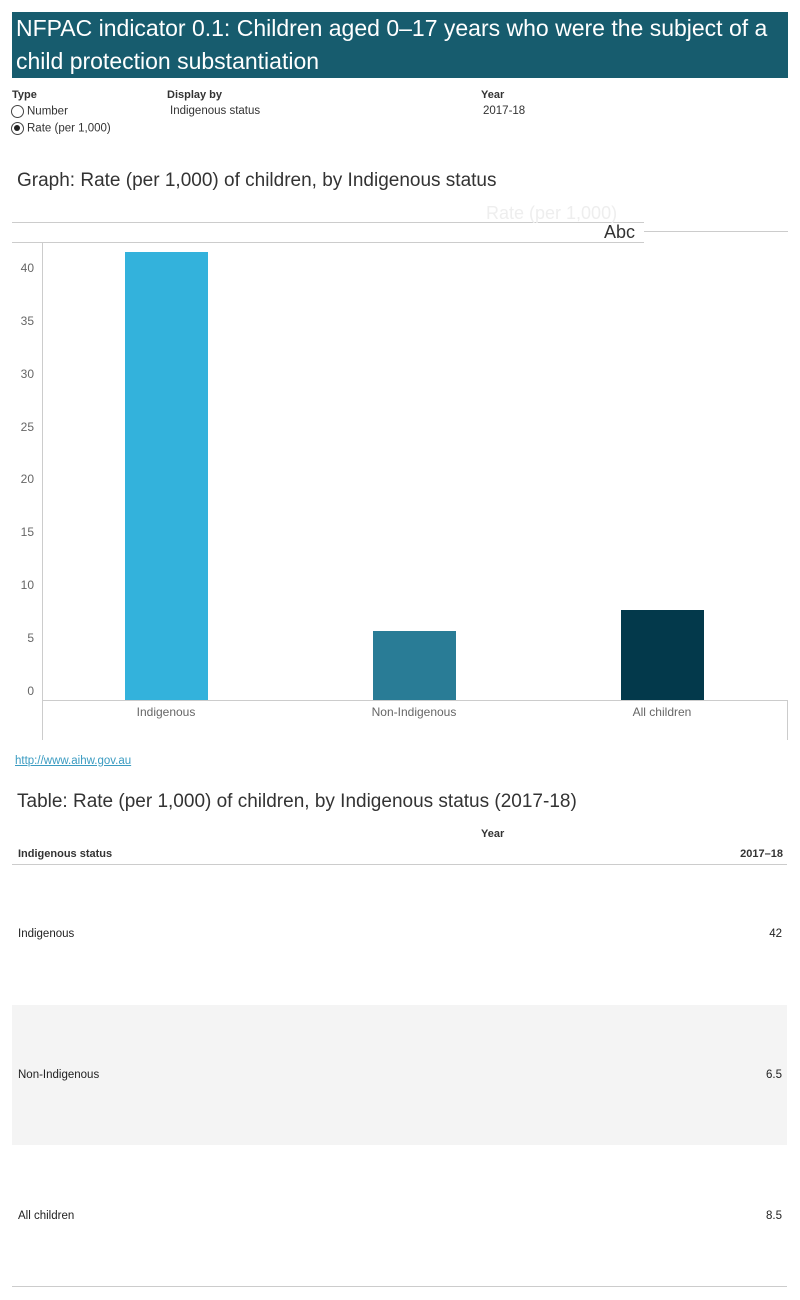  Describe the element at coordinates (46, 1216) in the screenshot. I see `row-label: All children` at that location.